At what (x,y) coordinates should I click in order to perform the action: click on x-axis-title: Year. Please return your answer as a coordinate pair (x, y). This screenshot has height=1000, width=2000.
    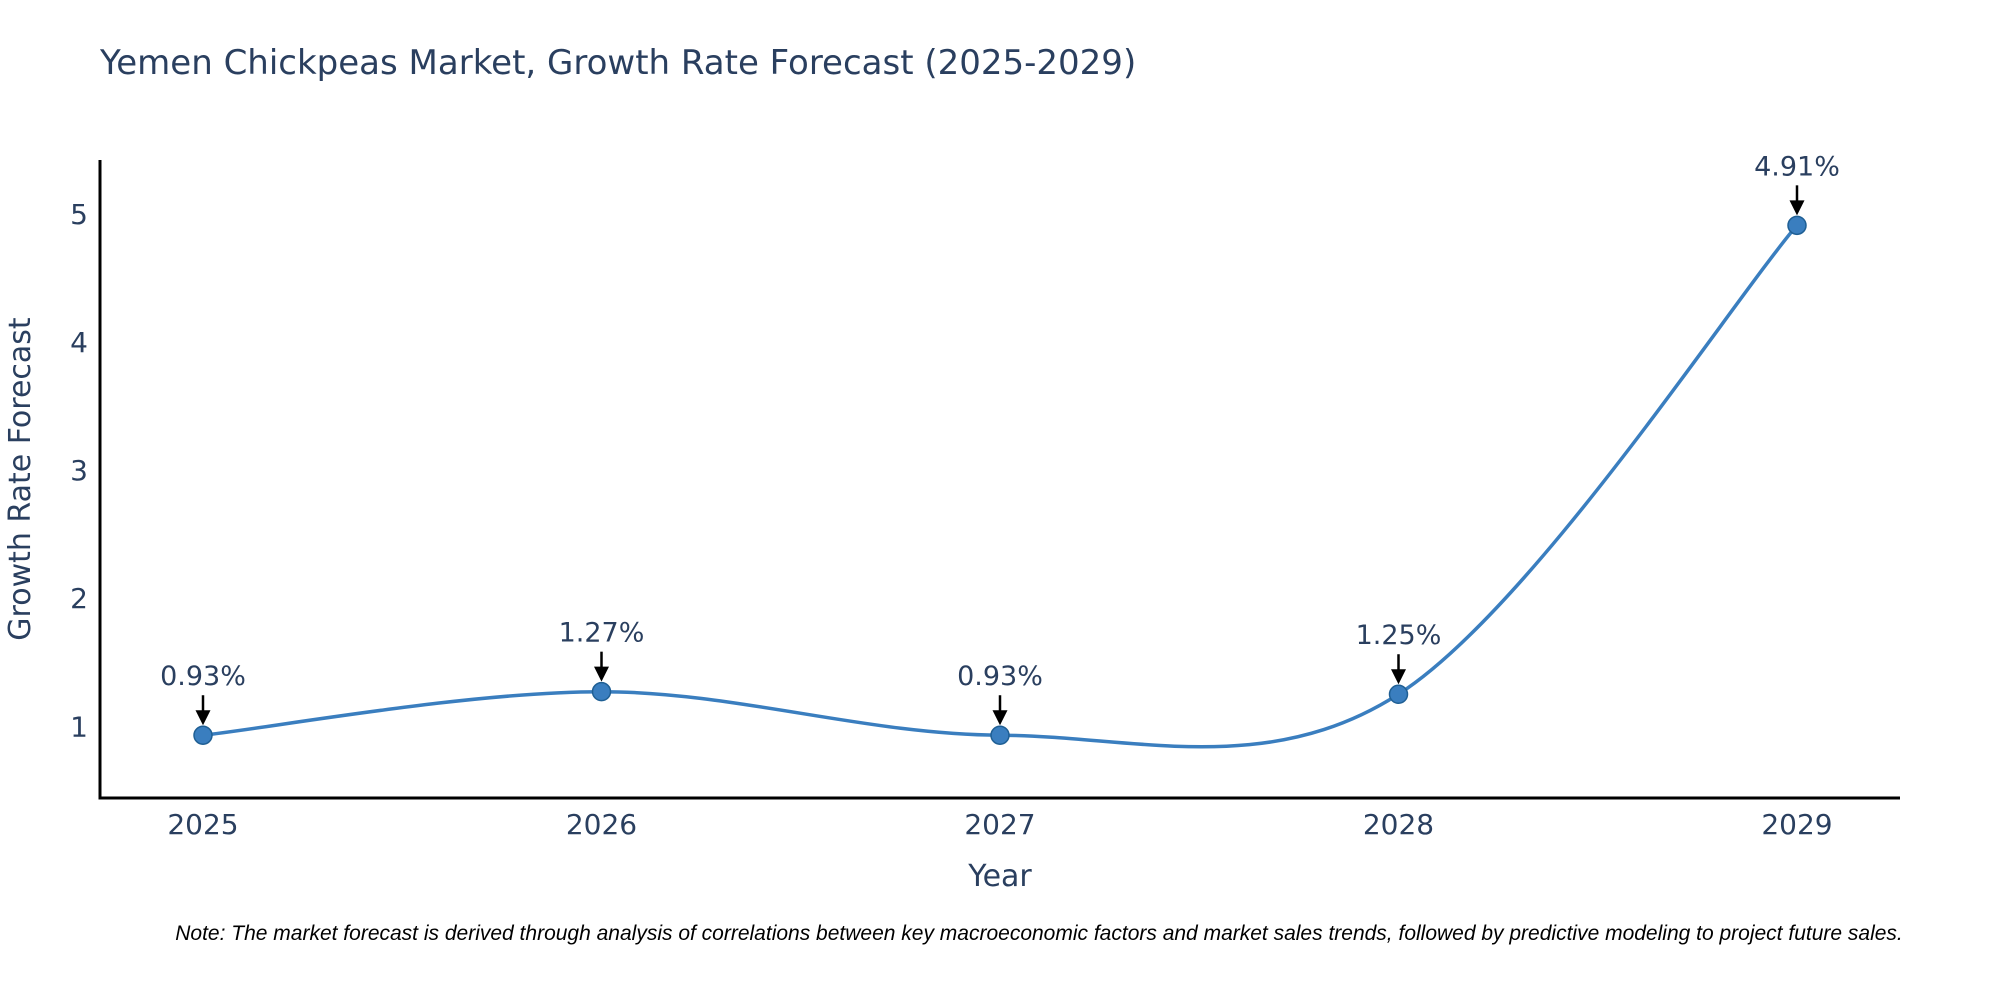
    Looking at the image, I should click on (999, 876).